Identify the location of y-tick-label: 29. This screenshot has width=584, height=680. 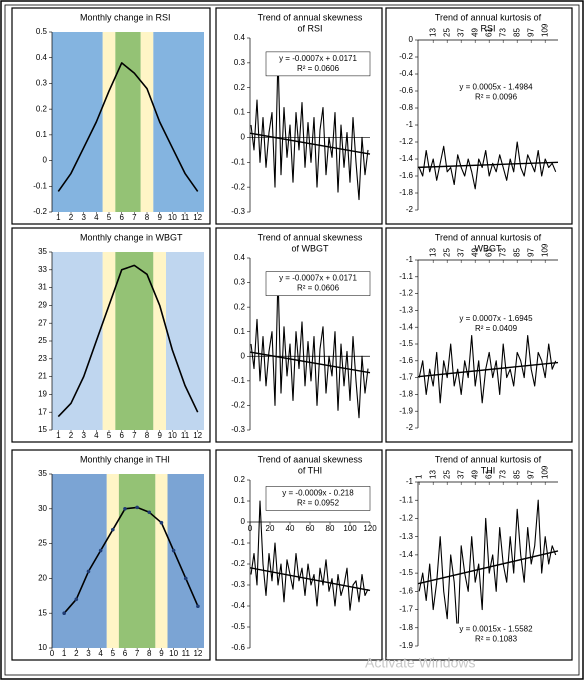
(42, 305).